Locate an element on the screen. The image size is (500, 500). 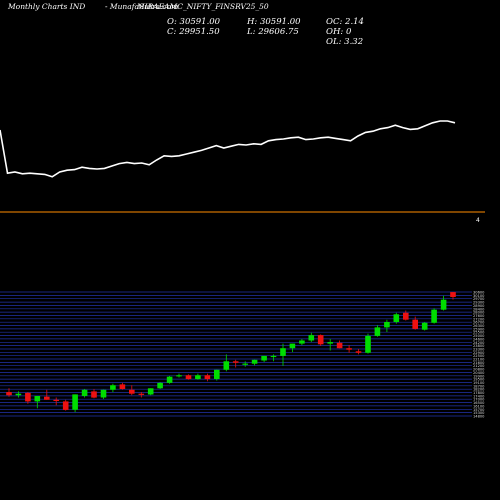
y-tick-label: 28400 is located at coordinates (479, 309).